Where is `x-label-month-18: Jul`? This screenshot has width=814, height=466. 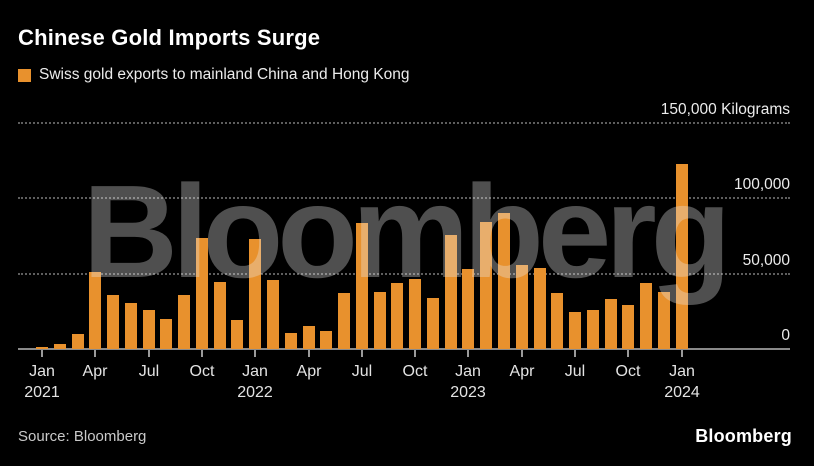 x-label-month-18: Jul is located at coordinates (362, 371).